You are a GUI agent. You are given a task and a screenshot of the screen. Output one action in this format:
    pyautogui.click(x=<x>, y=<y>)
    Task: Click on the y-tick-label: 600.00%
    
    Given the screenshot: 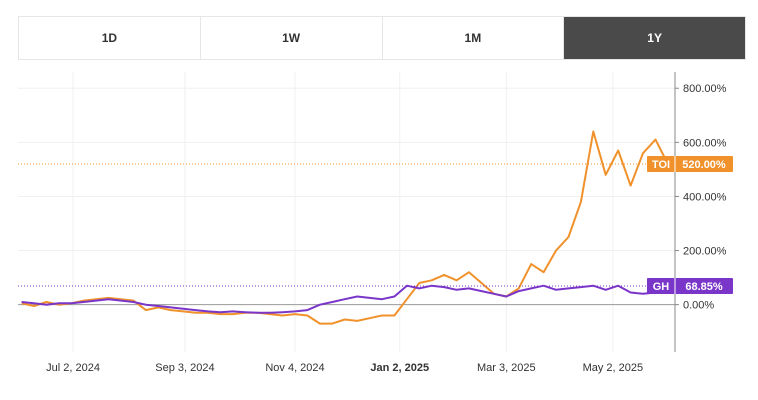 What is the action you would take?
    pyautogui.click(x=705, y=143)
    